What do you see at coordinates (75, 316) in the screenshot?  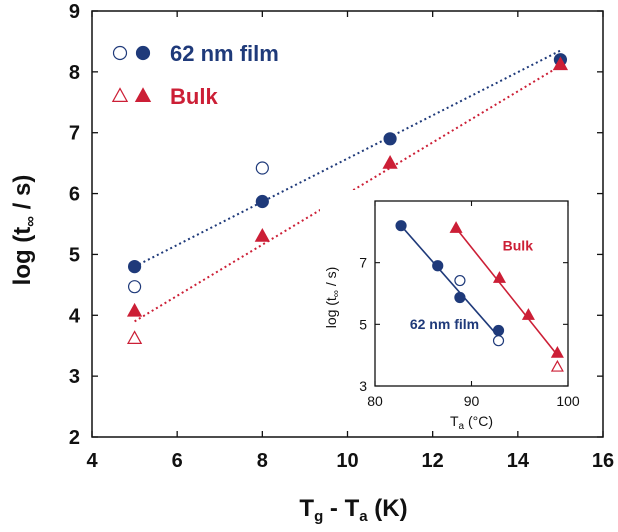 I see `y-tick-label: 4` at bounding box center [75, 316].